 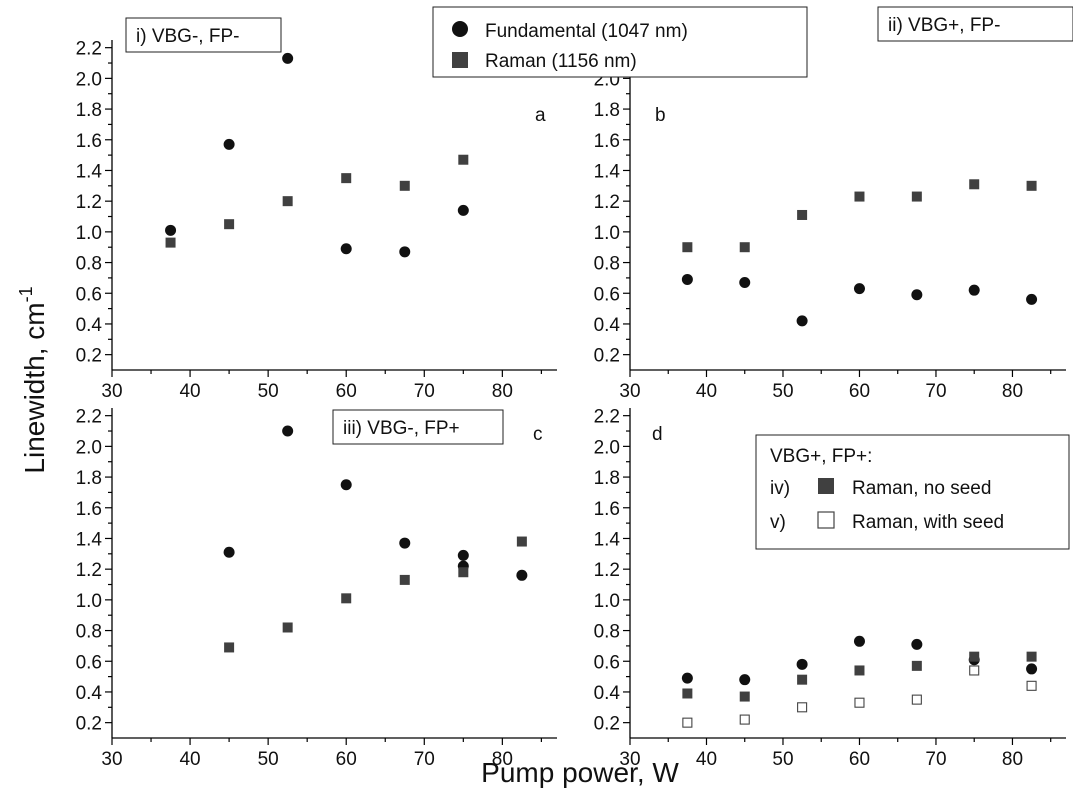 What do you see at coordinates (607, 110) in the screenshot?
I see `y-tick-label: 1.8` at bounding box center [607, 110].